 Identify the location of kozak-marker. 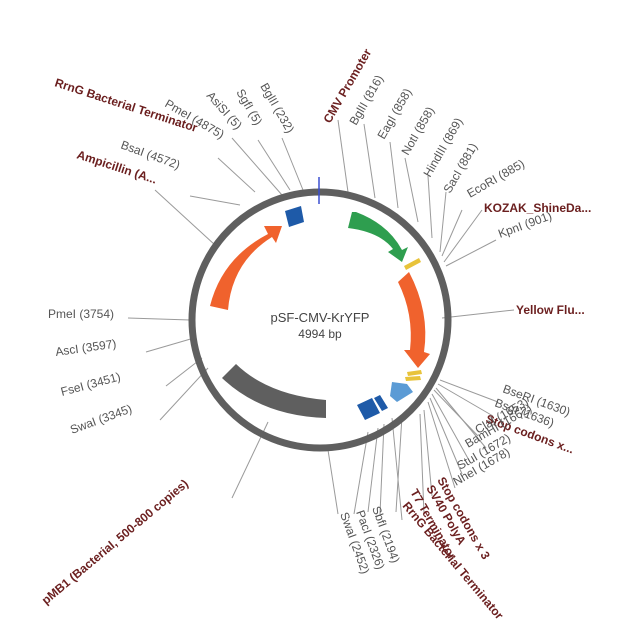
(412, 264).